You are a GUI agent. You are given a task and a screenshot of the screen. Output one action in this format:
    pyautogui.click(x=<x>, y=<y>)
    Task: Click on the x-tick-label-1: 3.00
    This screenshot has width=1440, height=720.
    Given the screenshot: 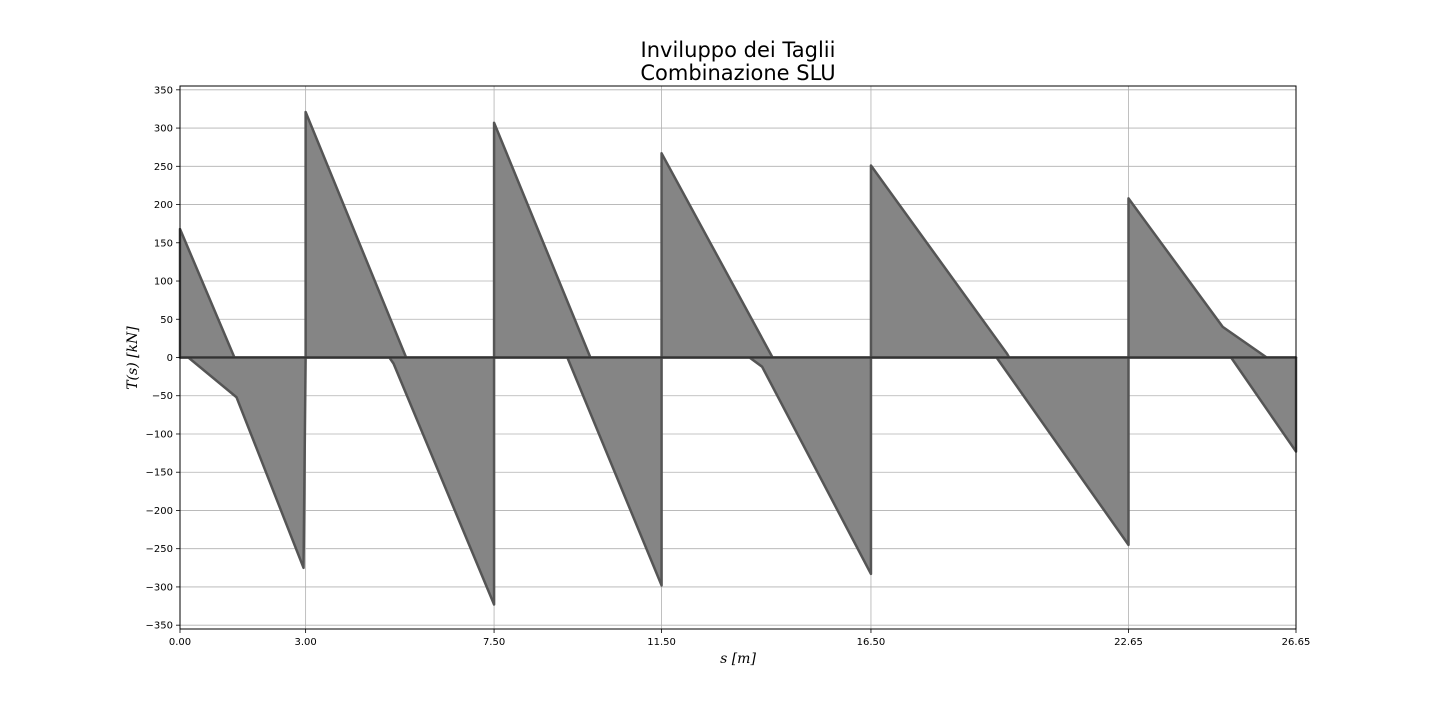 What is the action you would take?
    pyautogui.click(x=305, y=642)
    